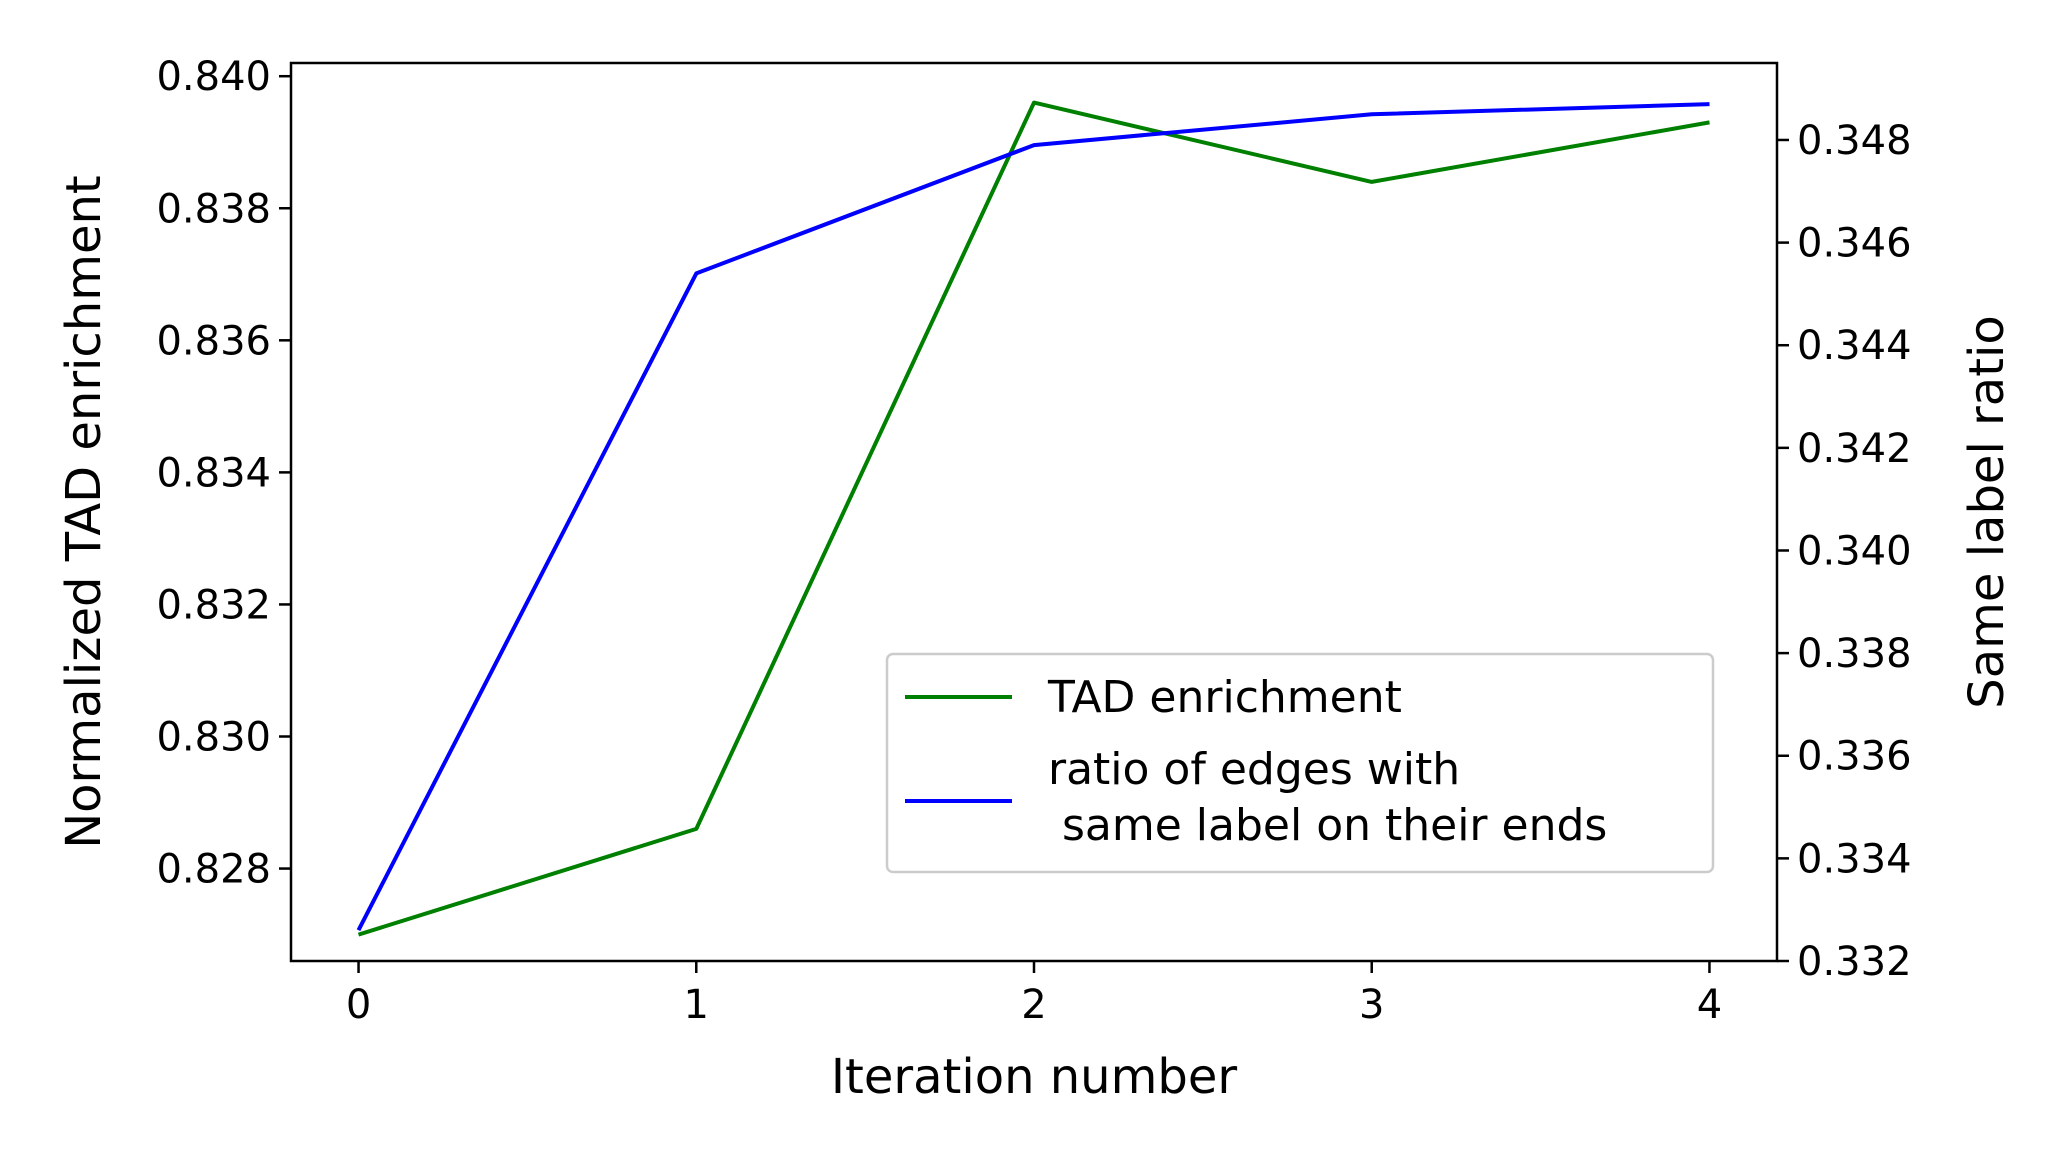 Image resolution: width=2049 pixels, height=1155 pixels. What do you see at coordinates (1034, 1077) in the screenshot?
I see `x-axis-label: Iteration number` at bounding box center [1034, 1077].